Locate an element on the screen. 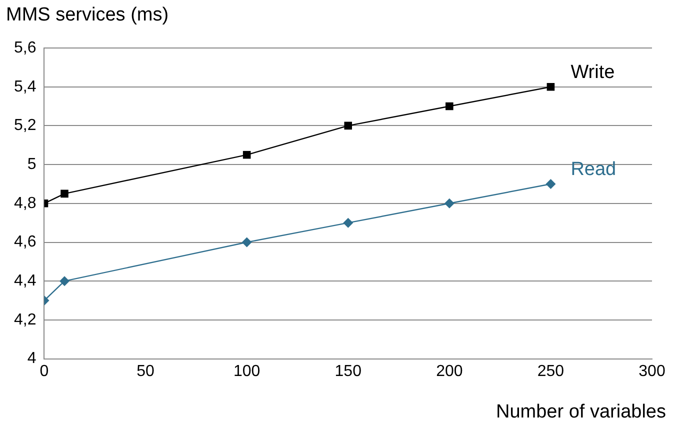  x-tick-label: 250 is located at coordinates (550, 371).